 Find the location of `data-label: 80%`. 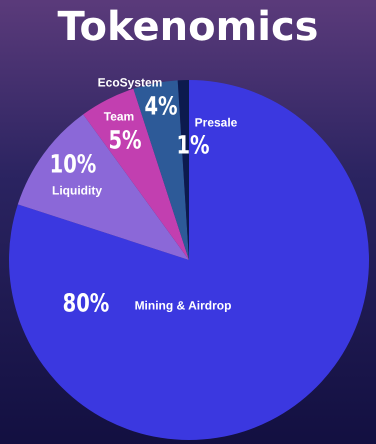

data-label: 80% is located at coordinates (86, 303).